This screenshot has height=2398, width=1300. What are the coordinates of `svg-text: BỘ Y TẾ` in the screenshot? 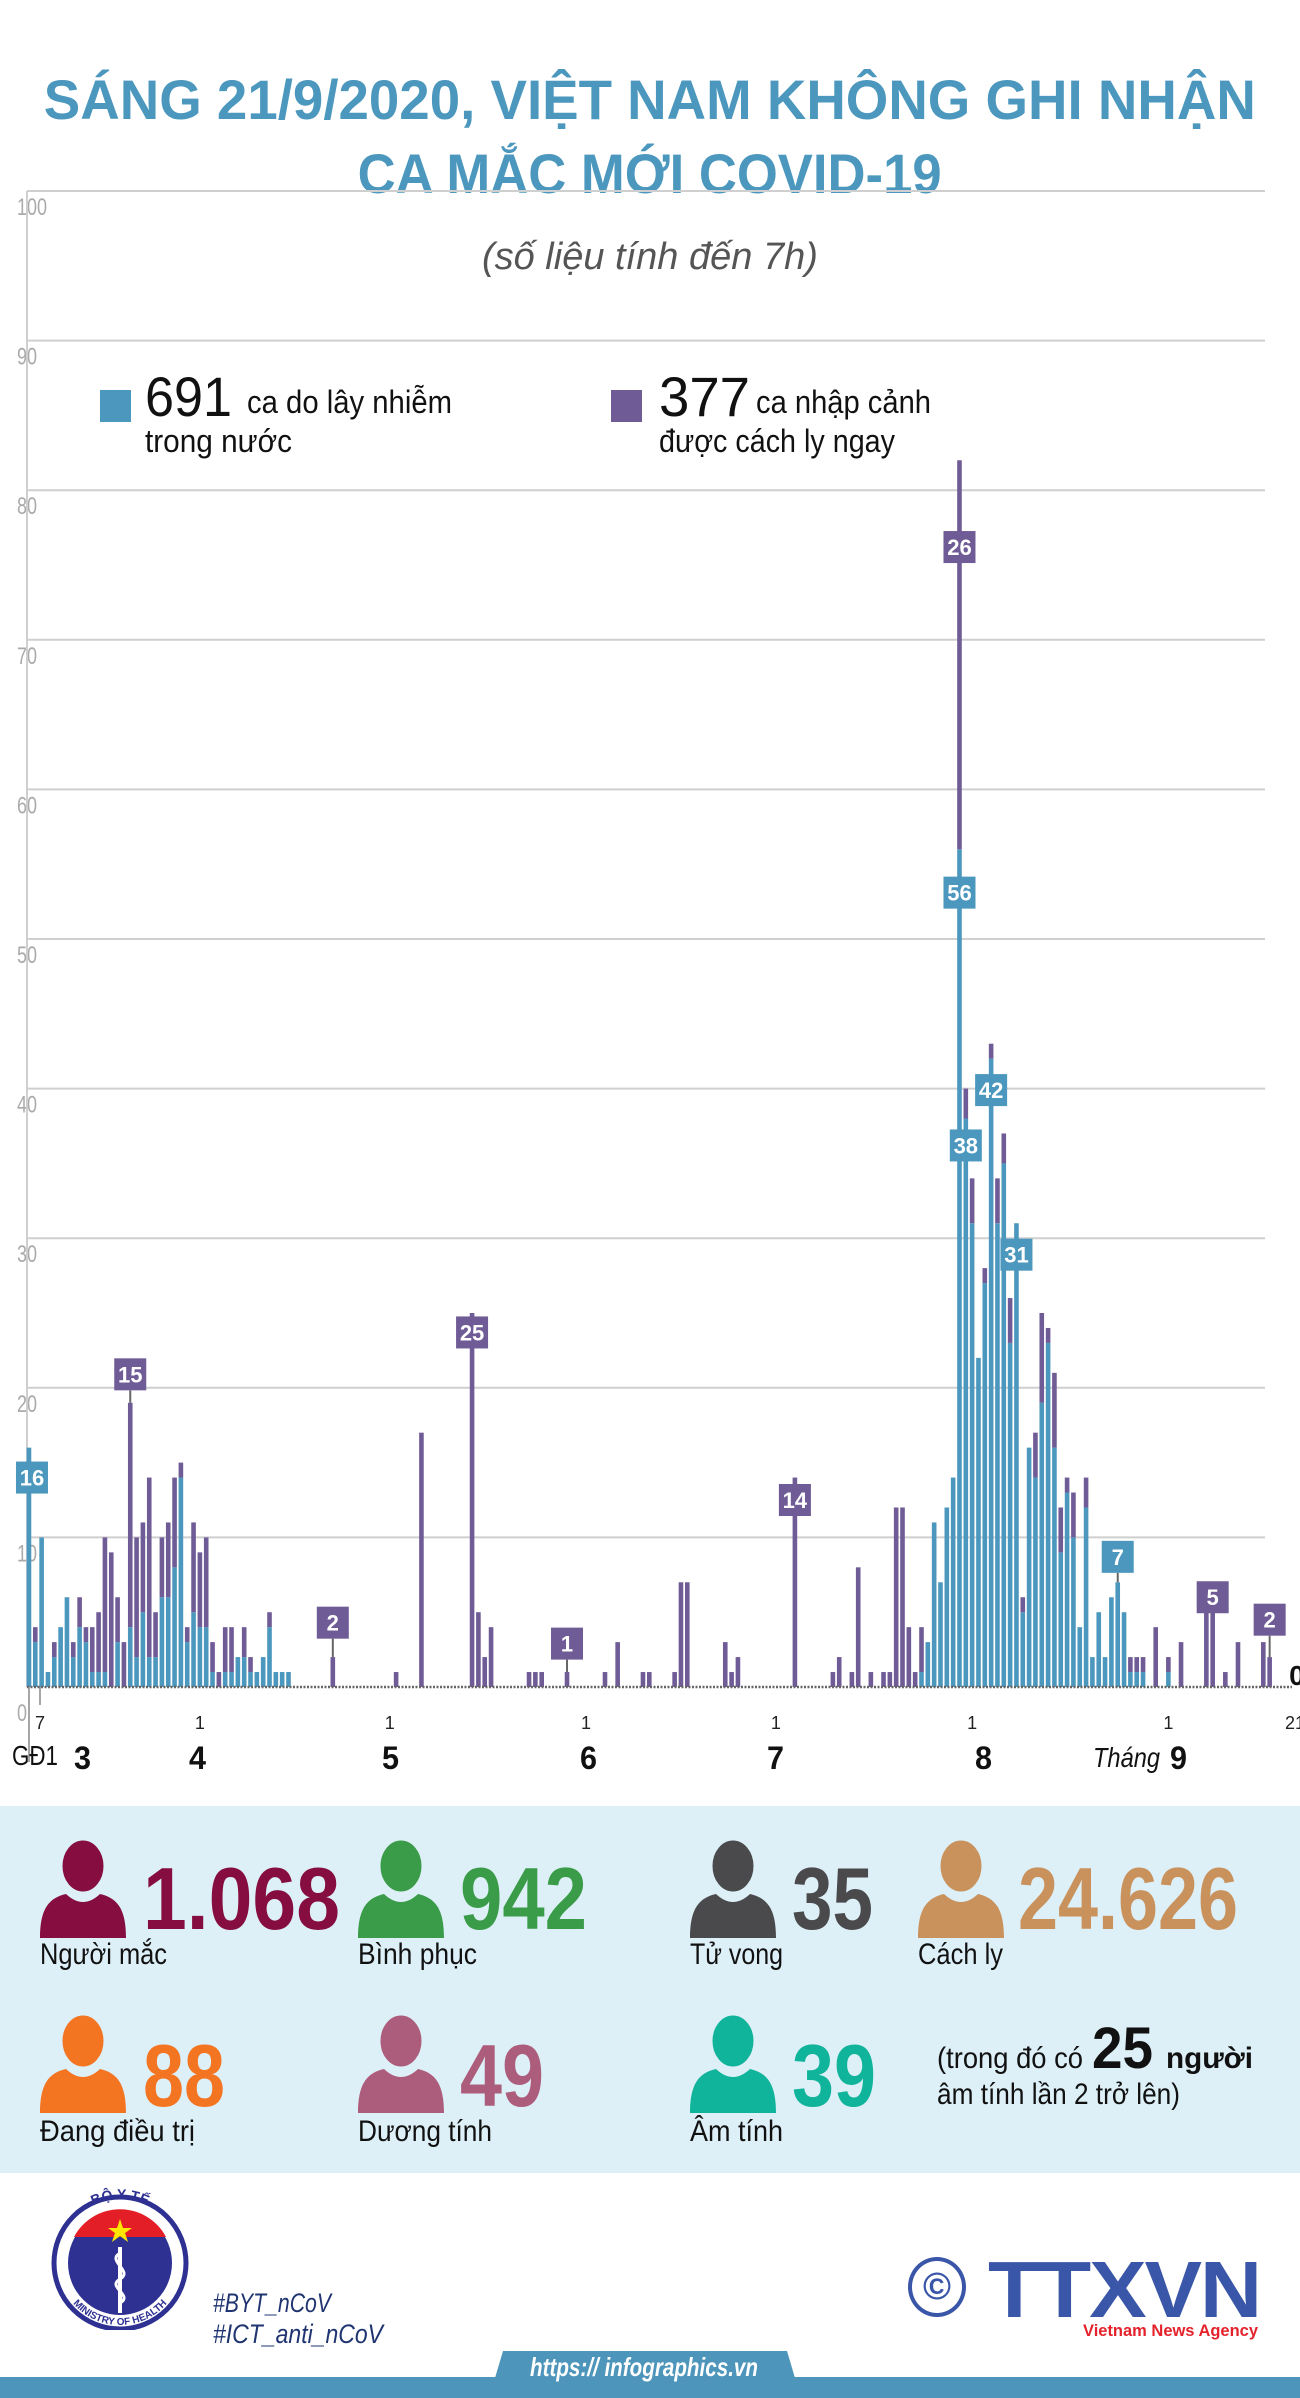 It's located at (120, 2196).